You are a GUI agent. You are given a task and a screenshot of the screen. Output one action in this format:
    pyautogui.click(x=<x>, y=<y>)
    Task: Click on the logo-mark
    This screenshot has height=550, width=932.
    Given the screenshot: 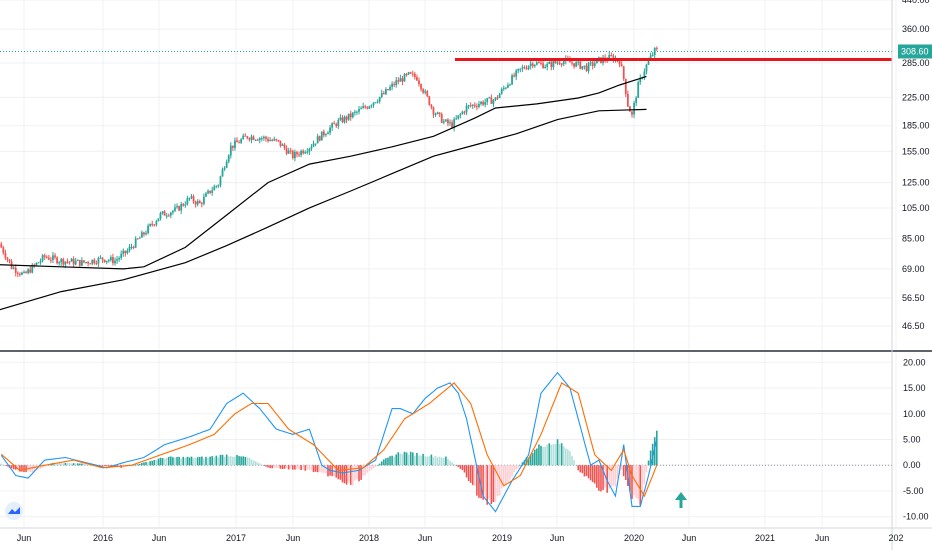 What is the action you would take?
    pyautogui.click(x=14, y=510)
    